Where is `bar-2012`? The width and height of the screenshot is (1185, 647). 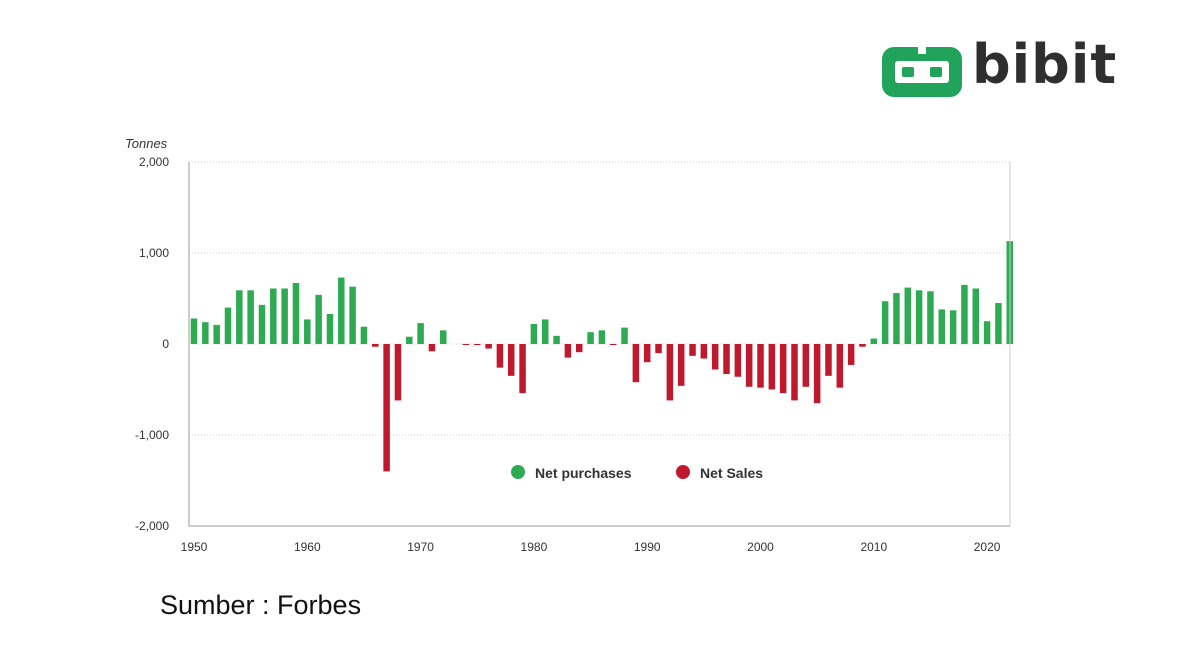 bar-2012 is located at coordinates (896, 318).